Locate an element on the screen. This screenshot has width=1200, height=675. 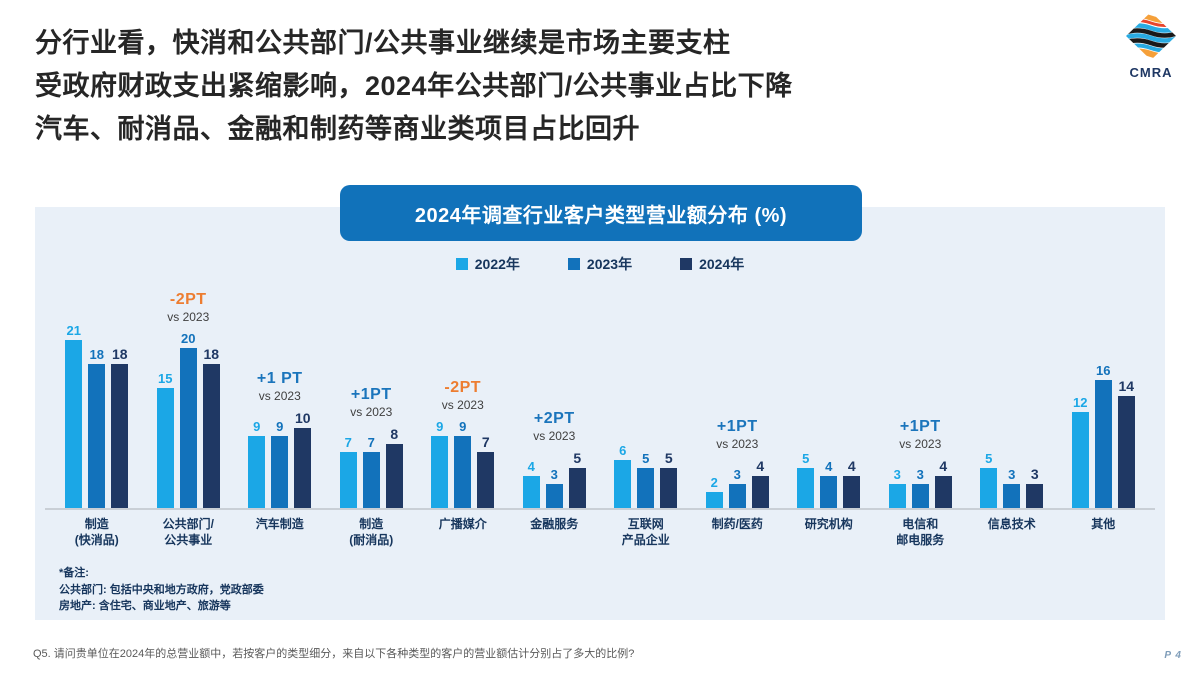
footnote-line-2: 公共部门: 包括中央和地方政府，党政部委 is located at coordinates (161, 589).